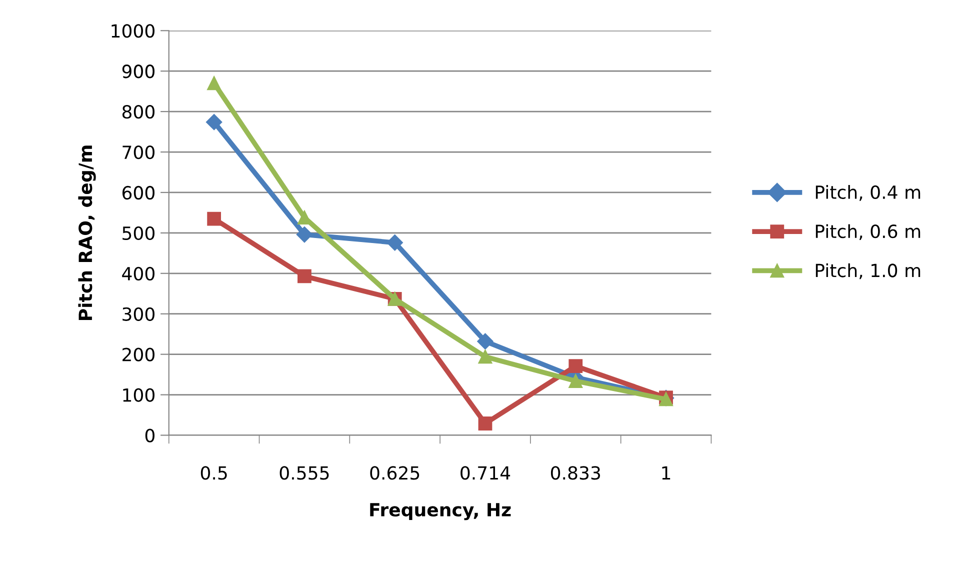 This screenshot has width=965, height=578. What do you see at coordinates (138, 193) in the screenshot?
I see `y-tick-label: 600` at bounding box center [138, 193].